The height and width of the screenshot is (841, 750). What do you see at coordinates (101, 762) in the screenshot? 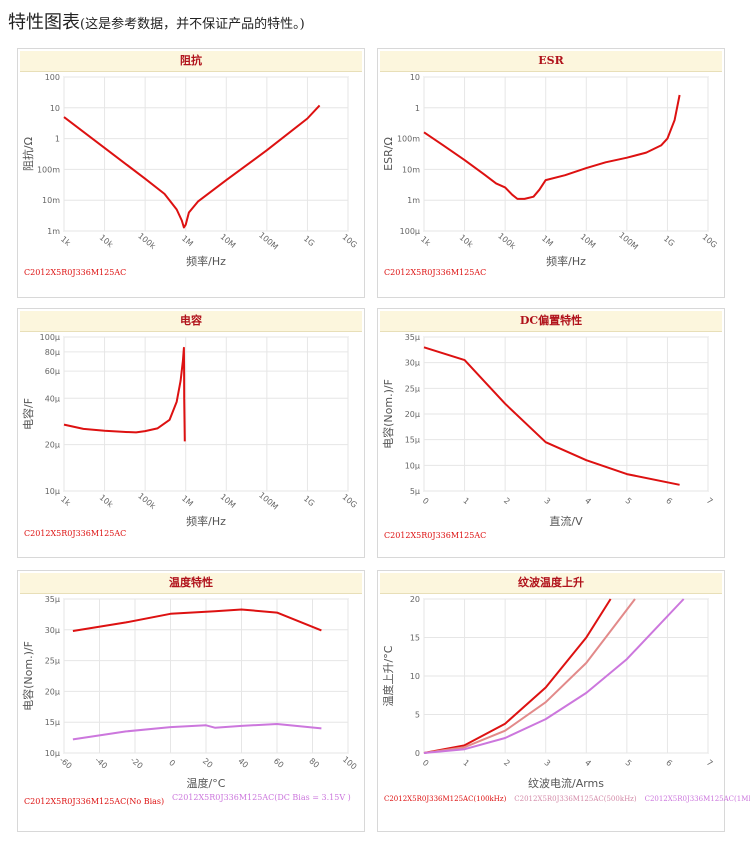
I see `x-tick-label: -40` at bounding box center [101, 762].